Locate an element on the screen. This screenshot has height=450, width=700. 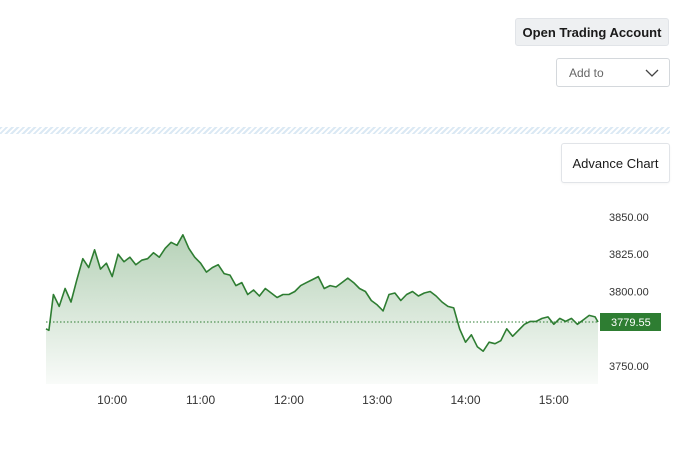
advance-chart-button: Advance Chart is located at coordinates (615, 163).